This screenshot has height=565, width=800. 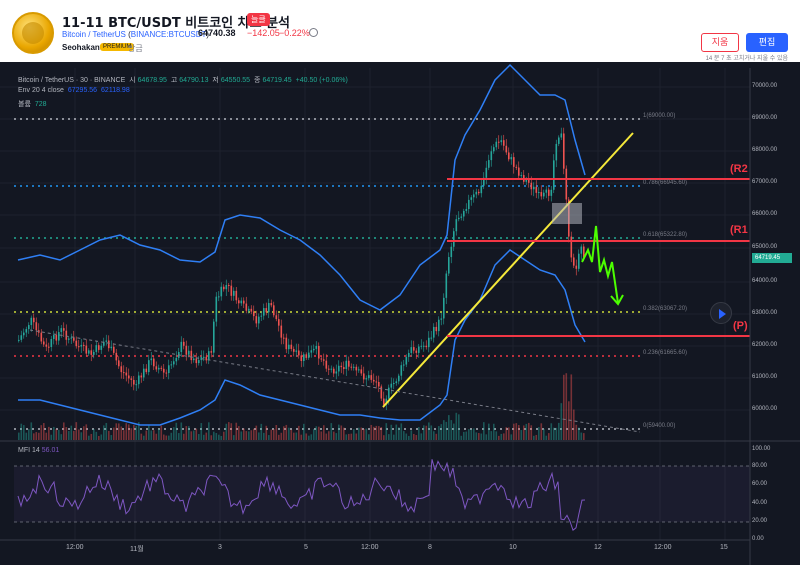 I want to click on time-axis-label: 11월, so click(x=137, y=549).